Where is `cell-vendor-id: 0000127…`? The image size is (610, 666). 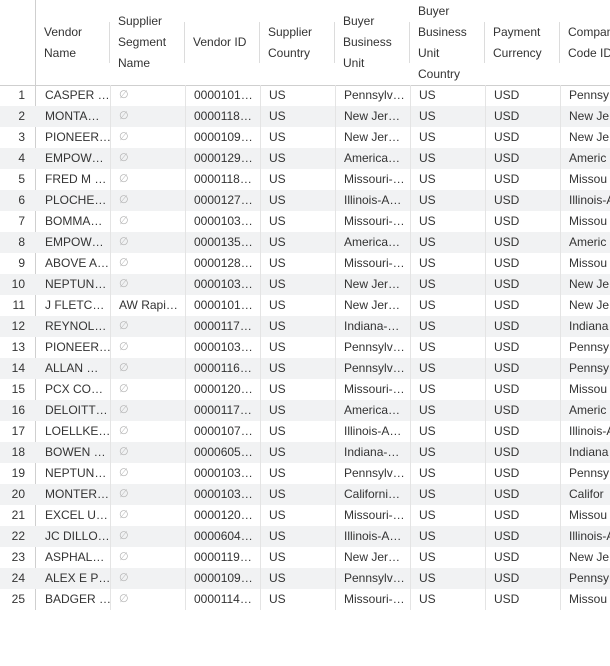
cell-vendor-id: 0000127… is located at coordinates (223, 200).